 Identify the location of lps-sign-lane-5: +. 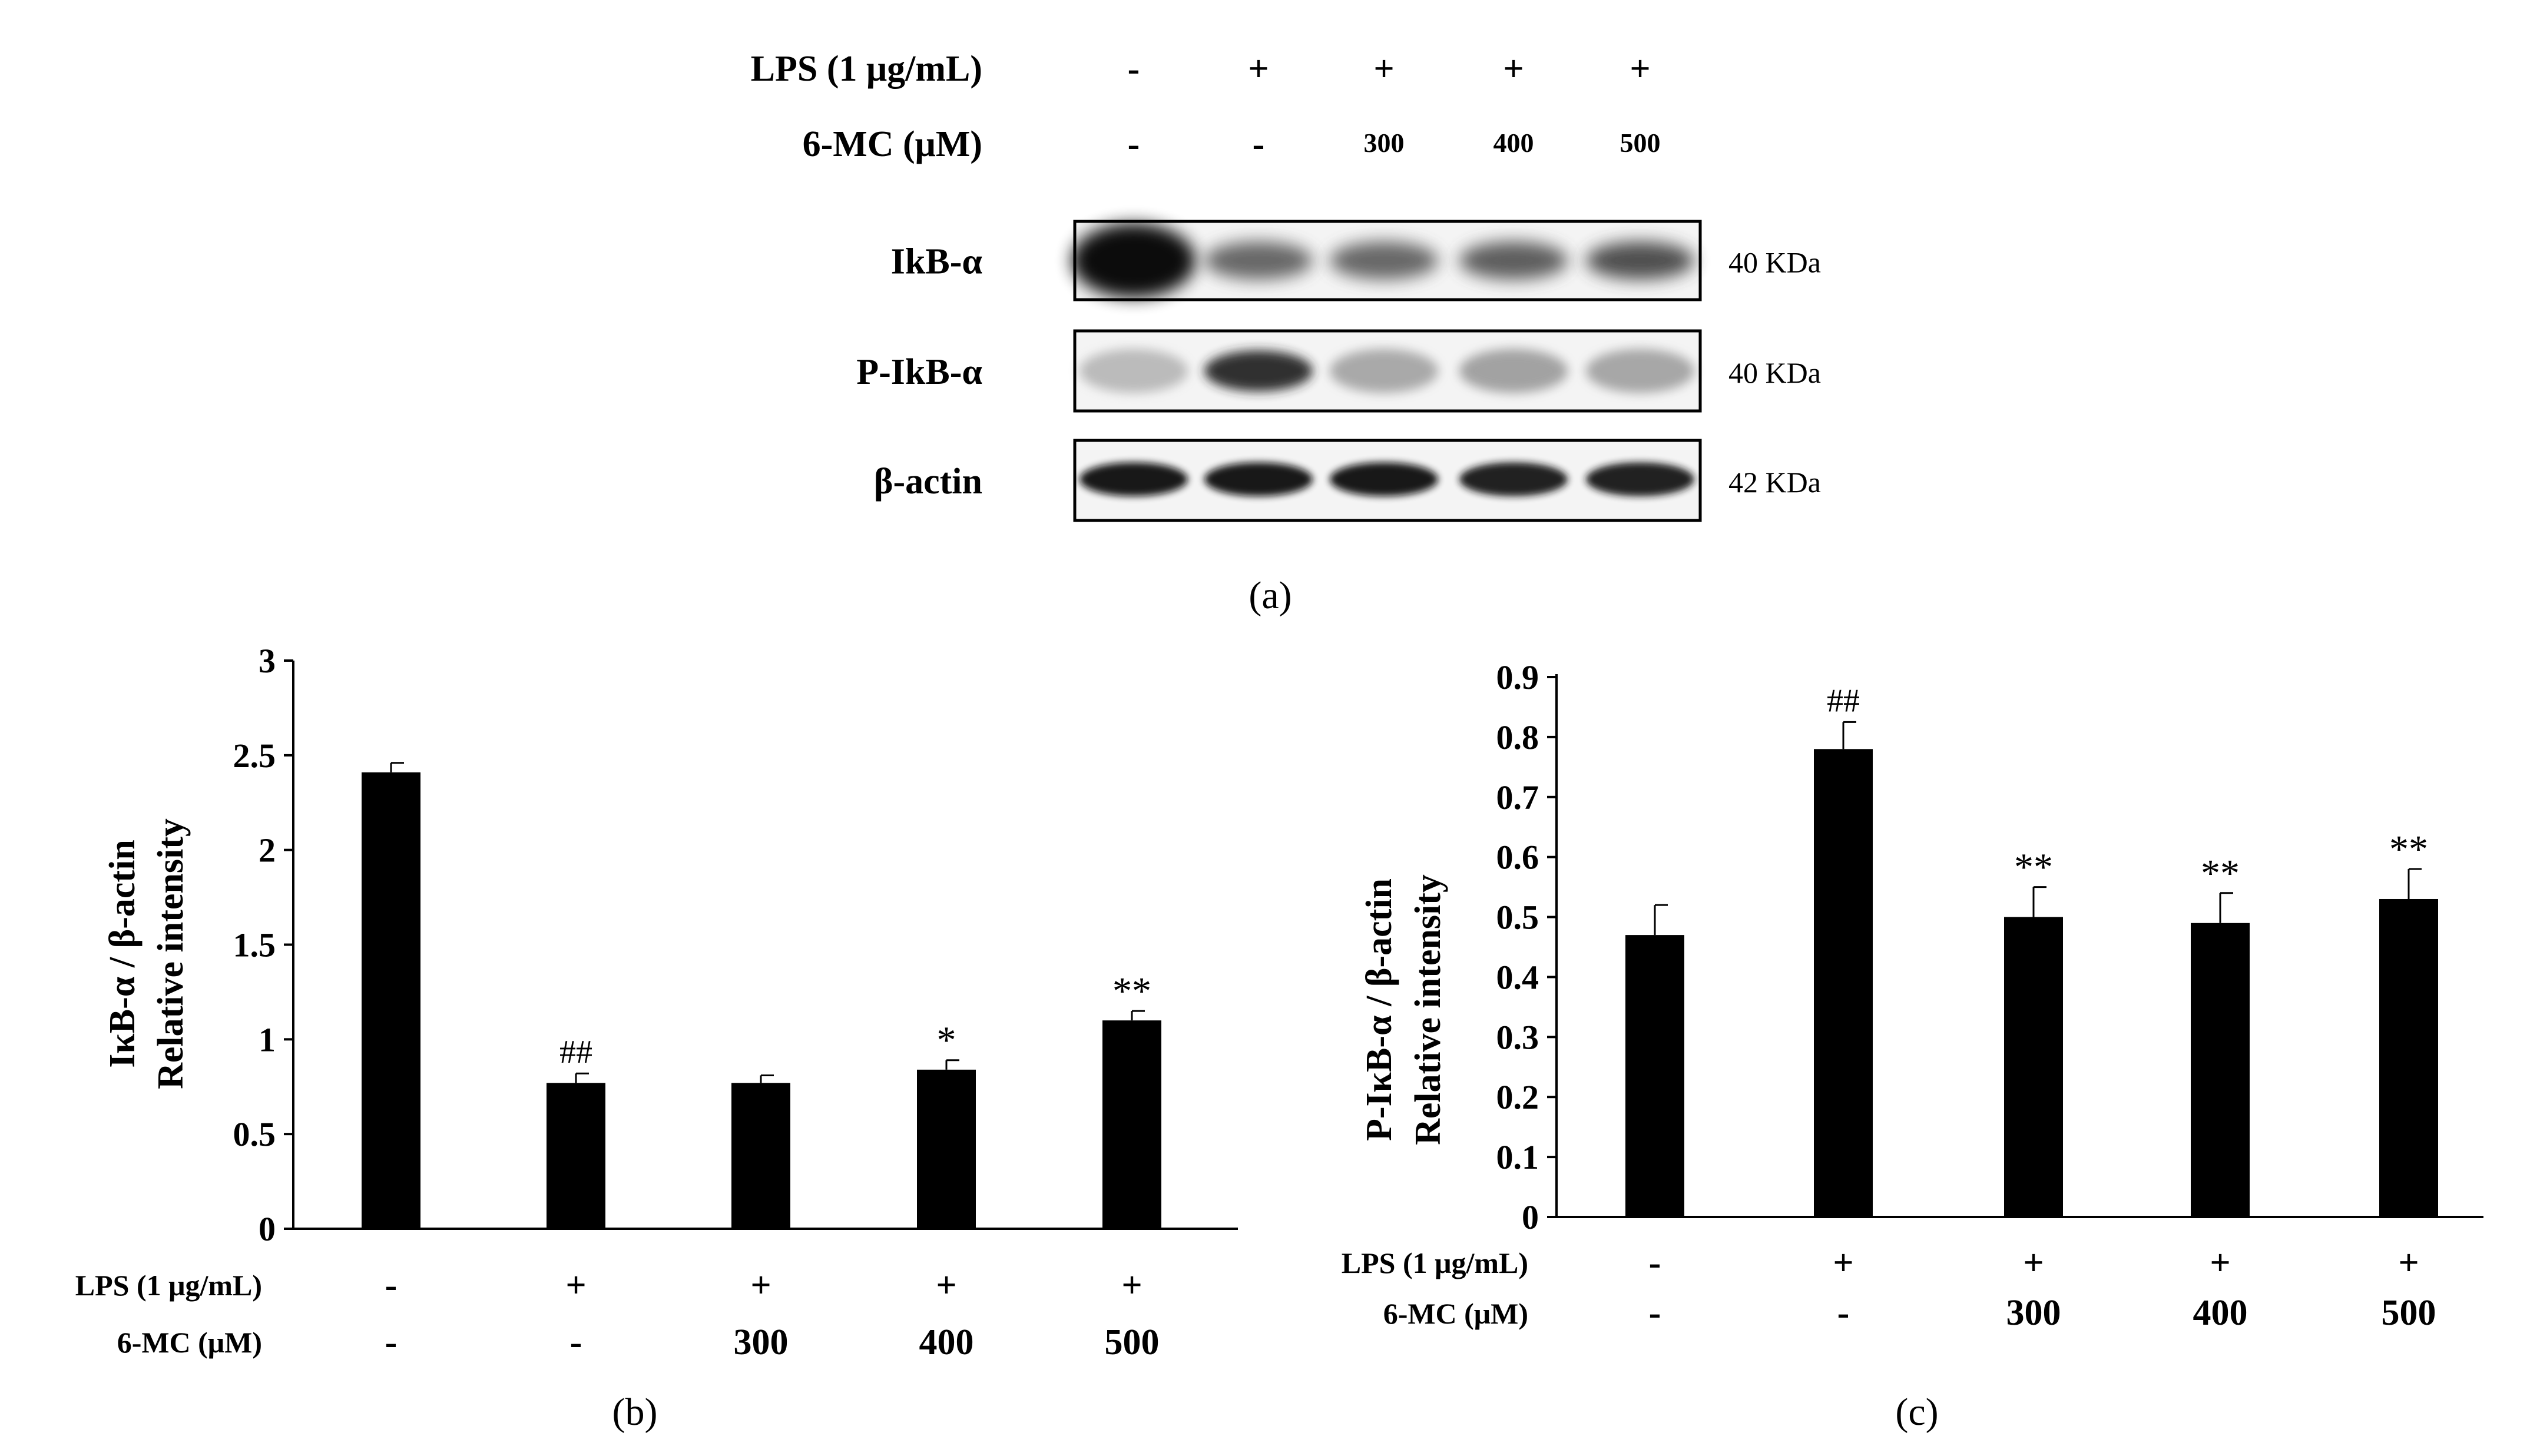
(1640, 69).